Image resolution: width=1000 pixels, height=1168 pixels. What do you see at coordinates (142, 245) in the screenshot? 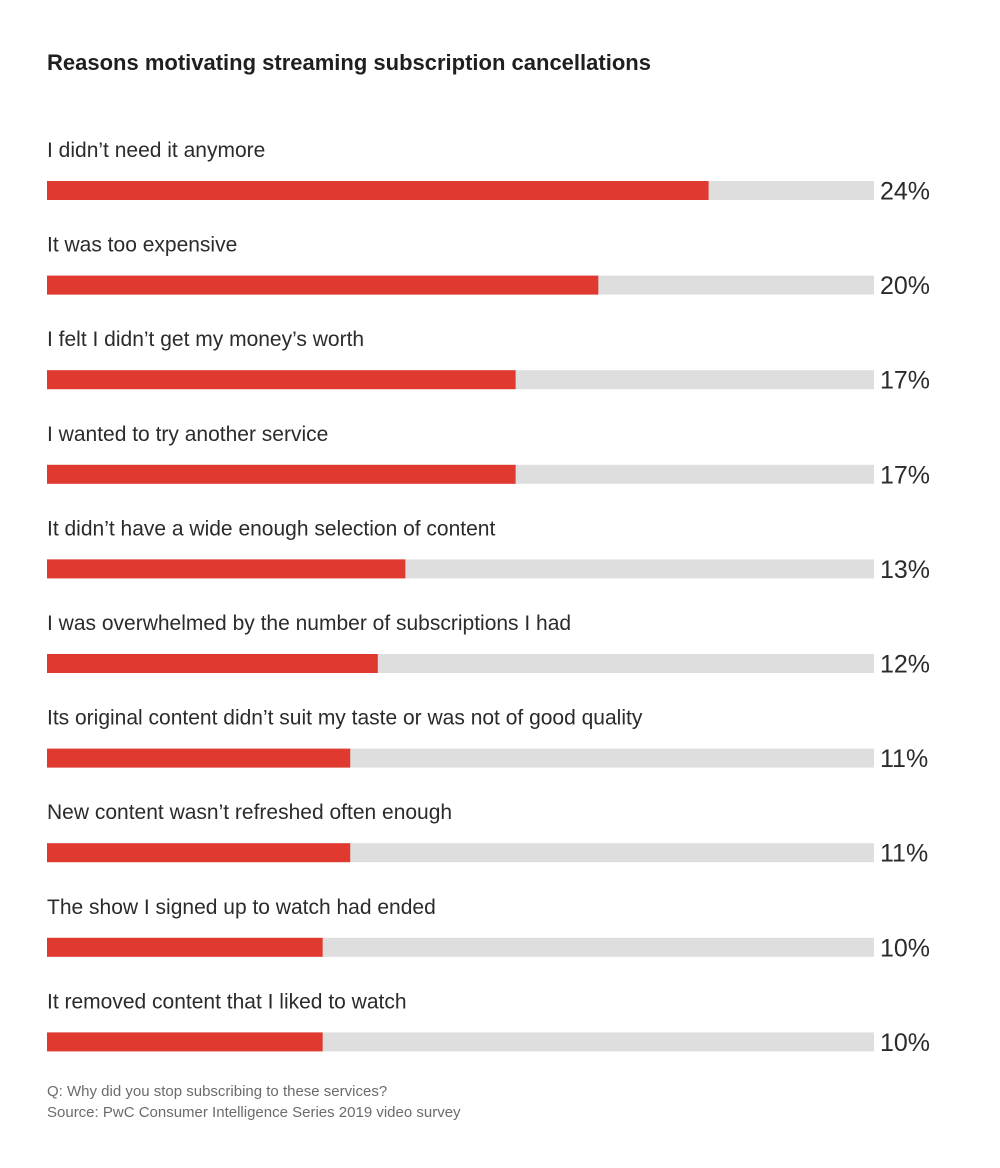
I see `category-label: It was too expensive` at bounding box center [142, 245].